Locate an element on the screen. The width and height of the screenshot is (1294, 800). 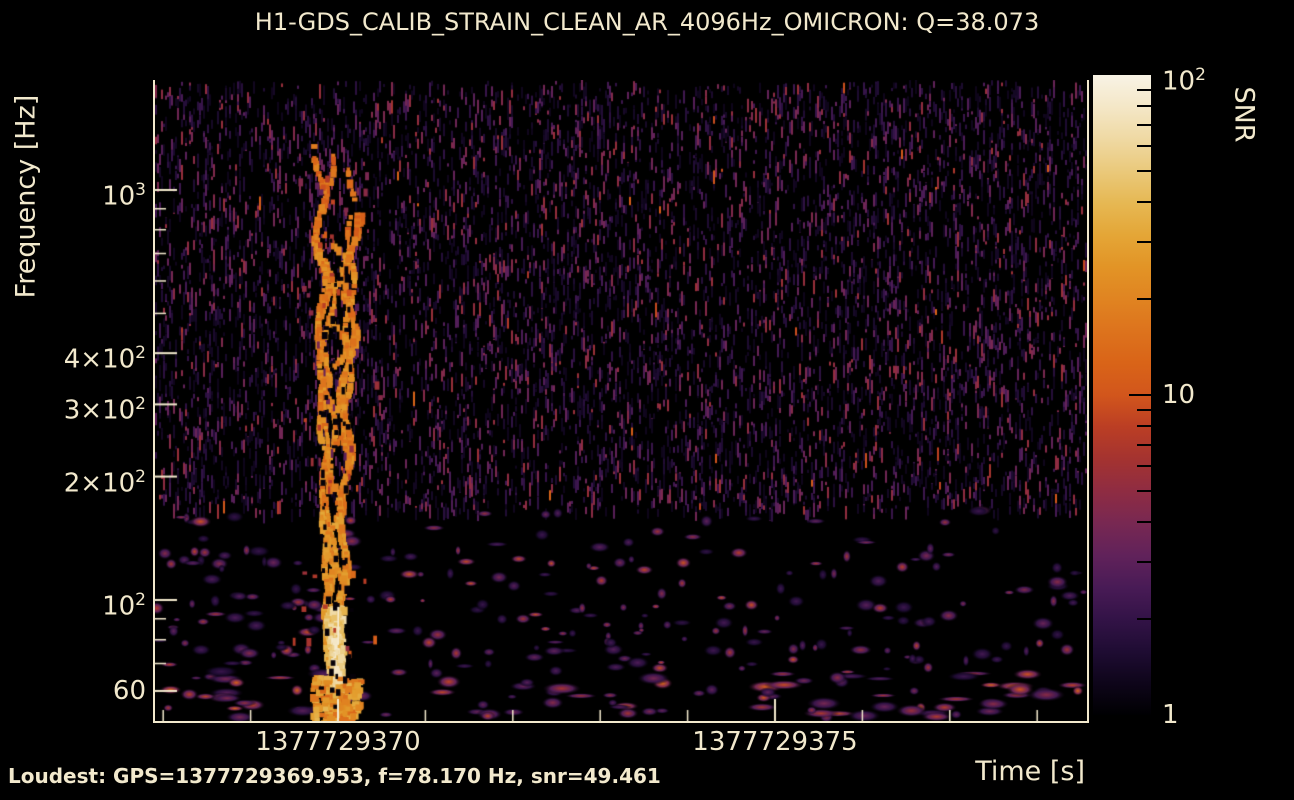
y-tick-label-100: 10² is located at coordinates (124, 606).